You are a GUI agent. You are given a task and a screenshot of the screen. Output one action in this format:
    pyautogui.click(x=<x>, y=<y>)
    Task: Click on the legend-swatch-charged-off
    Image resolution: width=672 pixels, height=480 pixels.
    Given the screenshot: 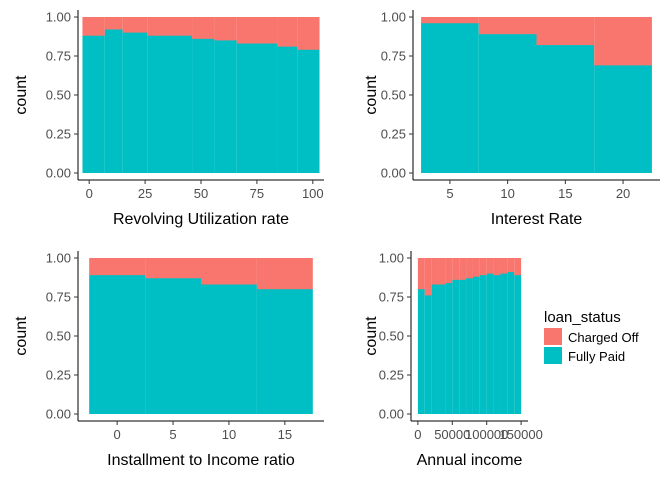 What is the action you would take?
    pyautogui.click(x=553, y=336)
    